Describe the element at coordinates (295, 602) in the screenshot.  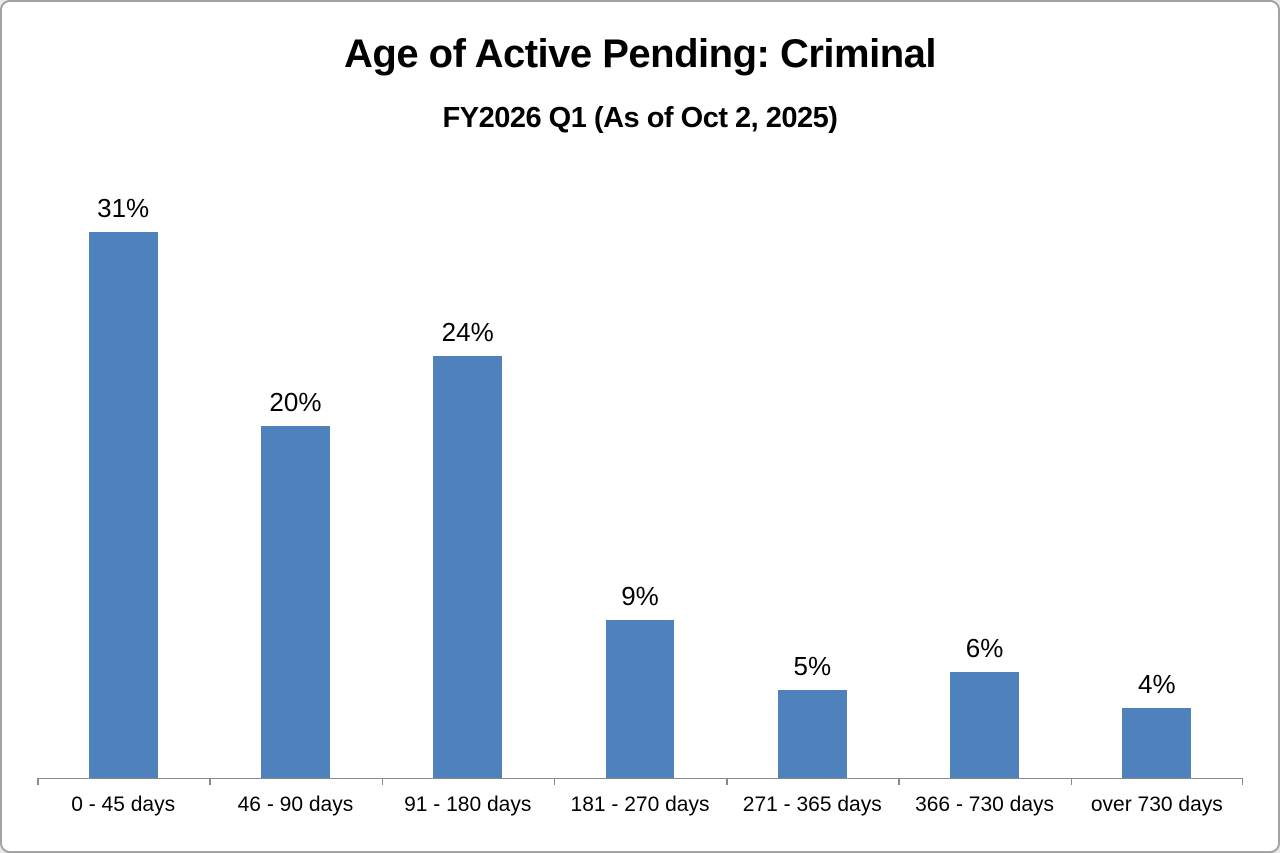
I see `bar-46---90-days` at that location.